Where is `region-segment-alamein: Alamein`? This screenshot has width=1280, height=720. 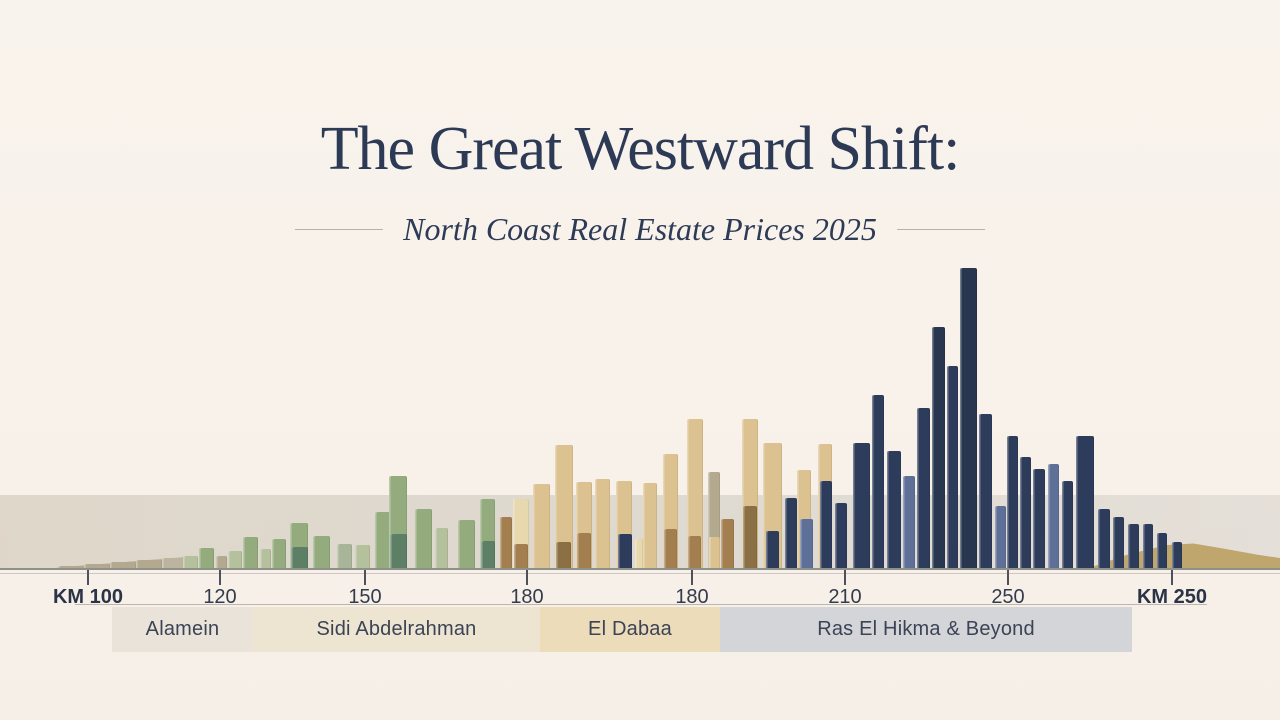
region-segment-alamein: Alamein is located at coordinates (182, 629).